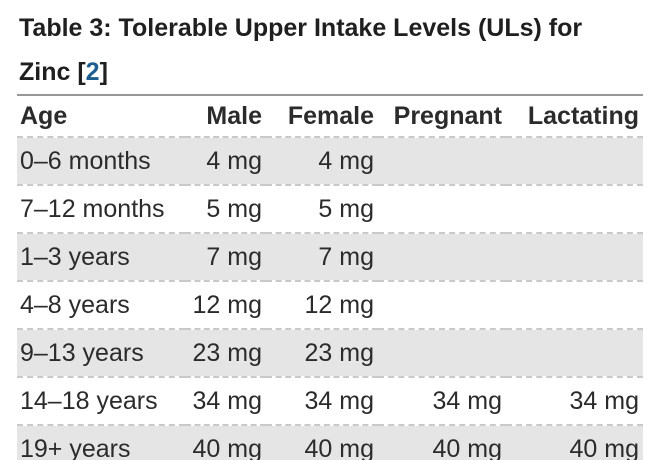 The width and height of the screenshot is (664, 460). Describe the element at coordinates (574, 442) in the screenshot. I see `lactating-cell: 40 mg` at that location.